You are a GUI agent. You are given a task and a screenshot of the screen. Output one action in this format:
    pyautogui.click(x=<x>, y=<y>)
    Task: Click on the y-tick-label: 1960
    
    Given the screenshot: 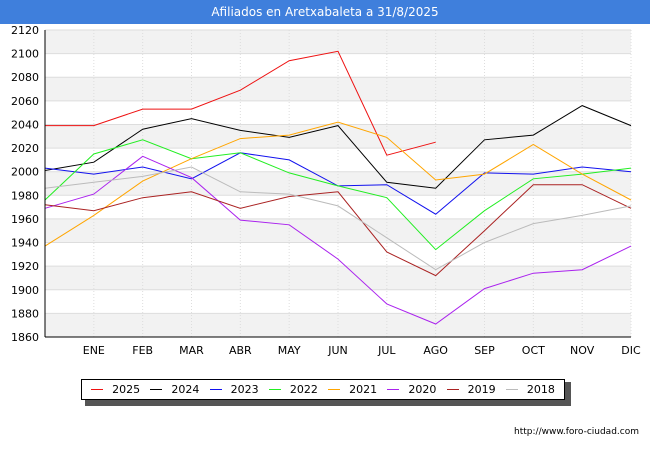 What is the action you would take?
    pyautogui.click(x=25, y=219)
    